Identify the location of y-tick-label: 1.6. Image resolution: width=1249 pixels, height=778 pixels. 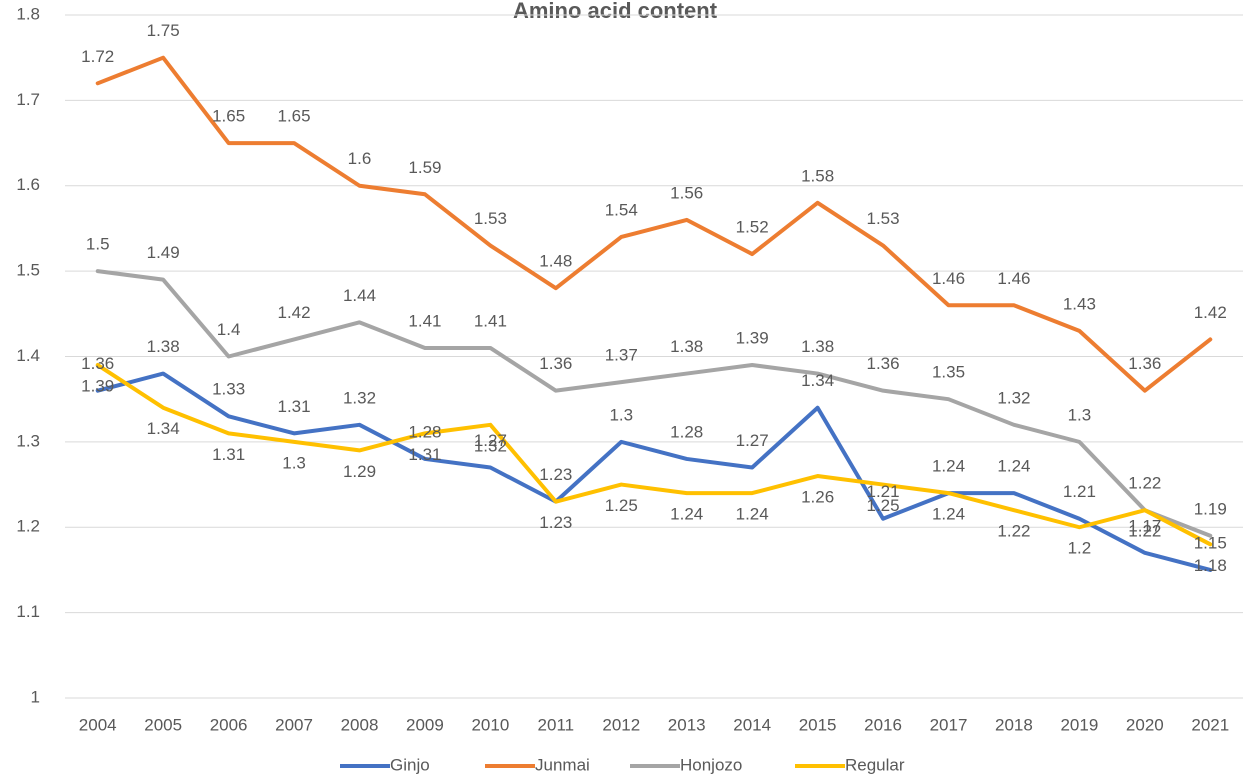
(28, 184).